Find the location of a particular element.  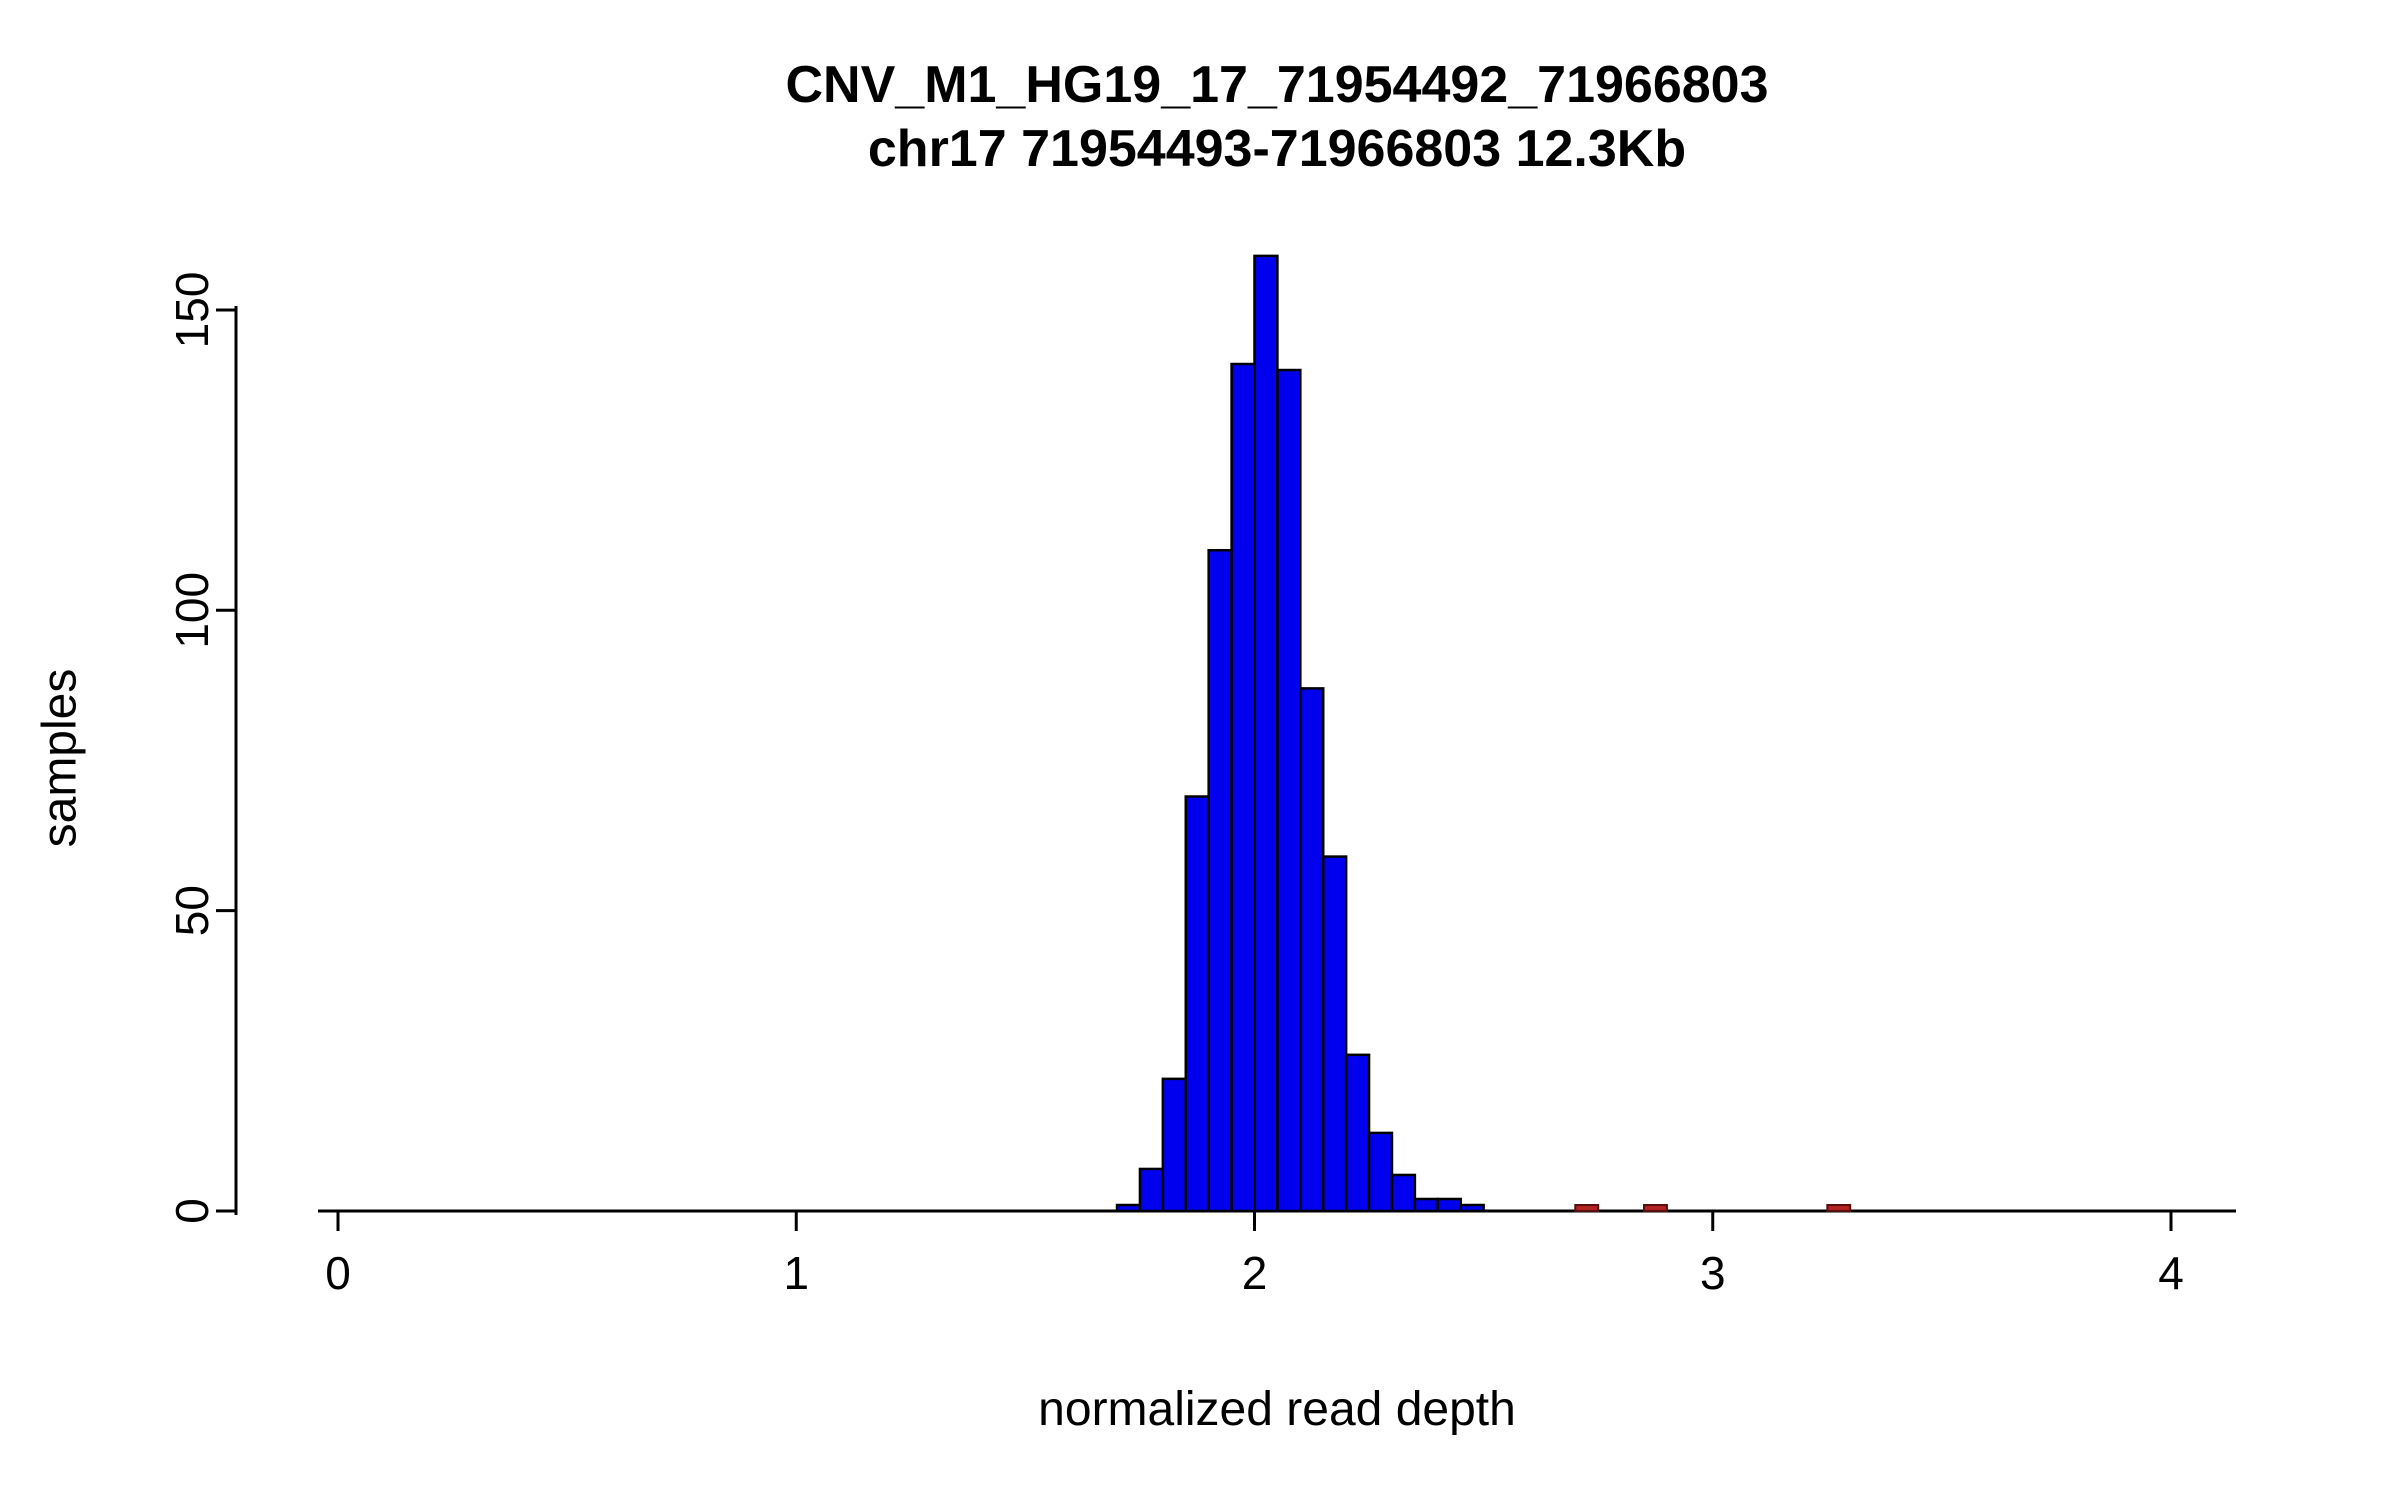

x-tick-label: 4 is located at coordinates (2171, 1273).